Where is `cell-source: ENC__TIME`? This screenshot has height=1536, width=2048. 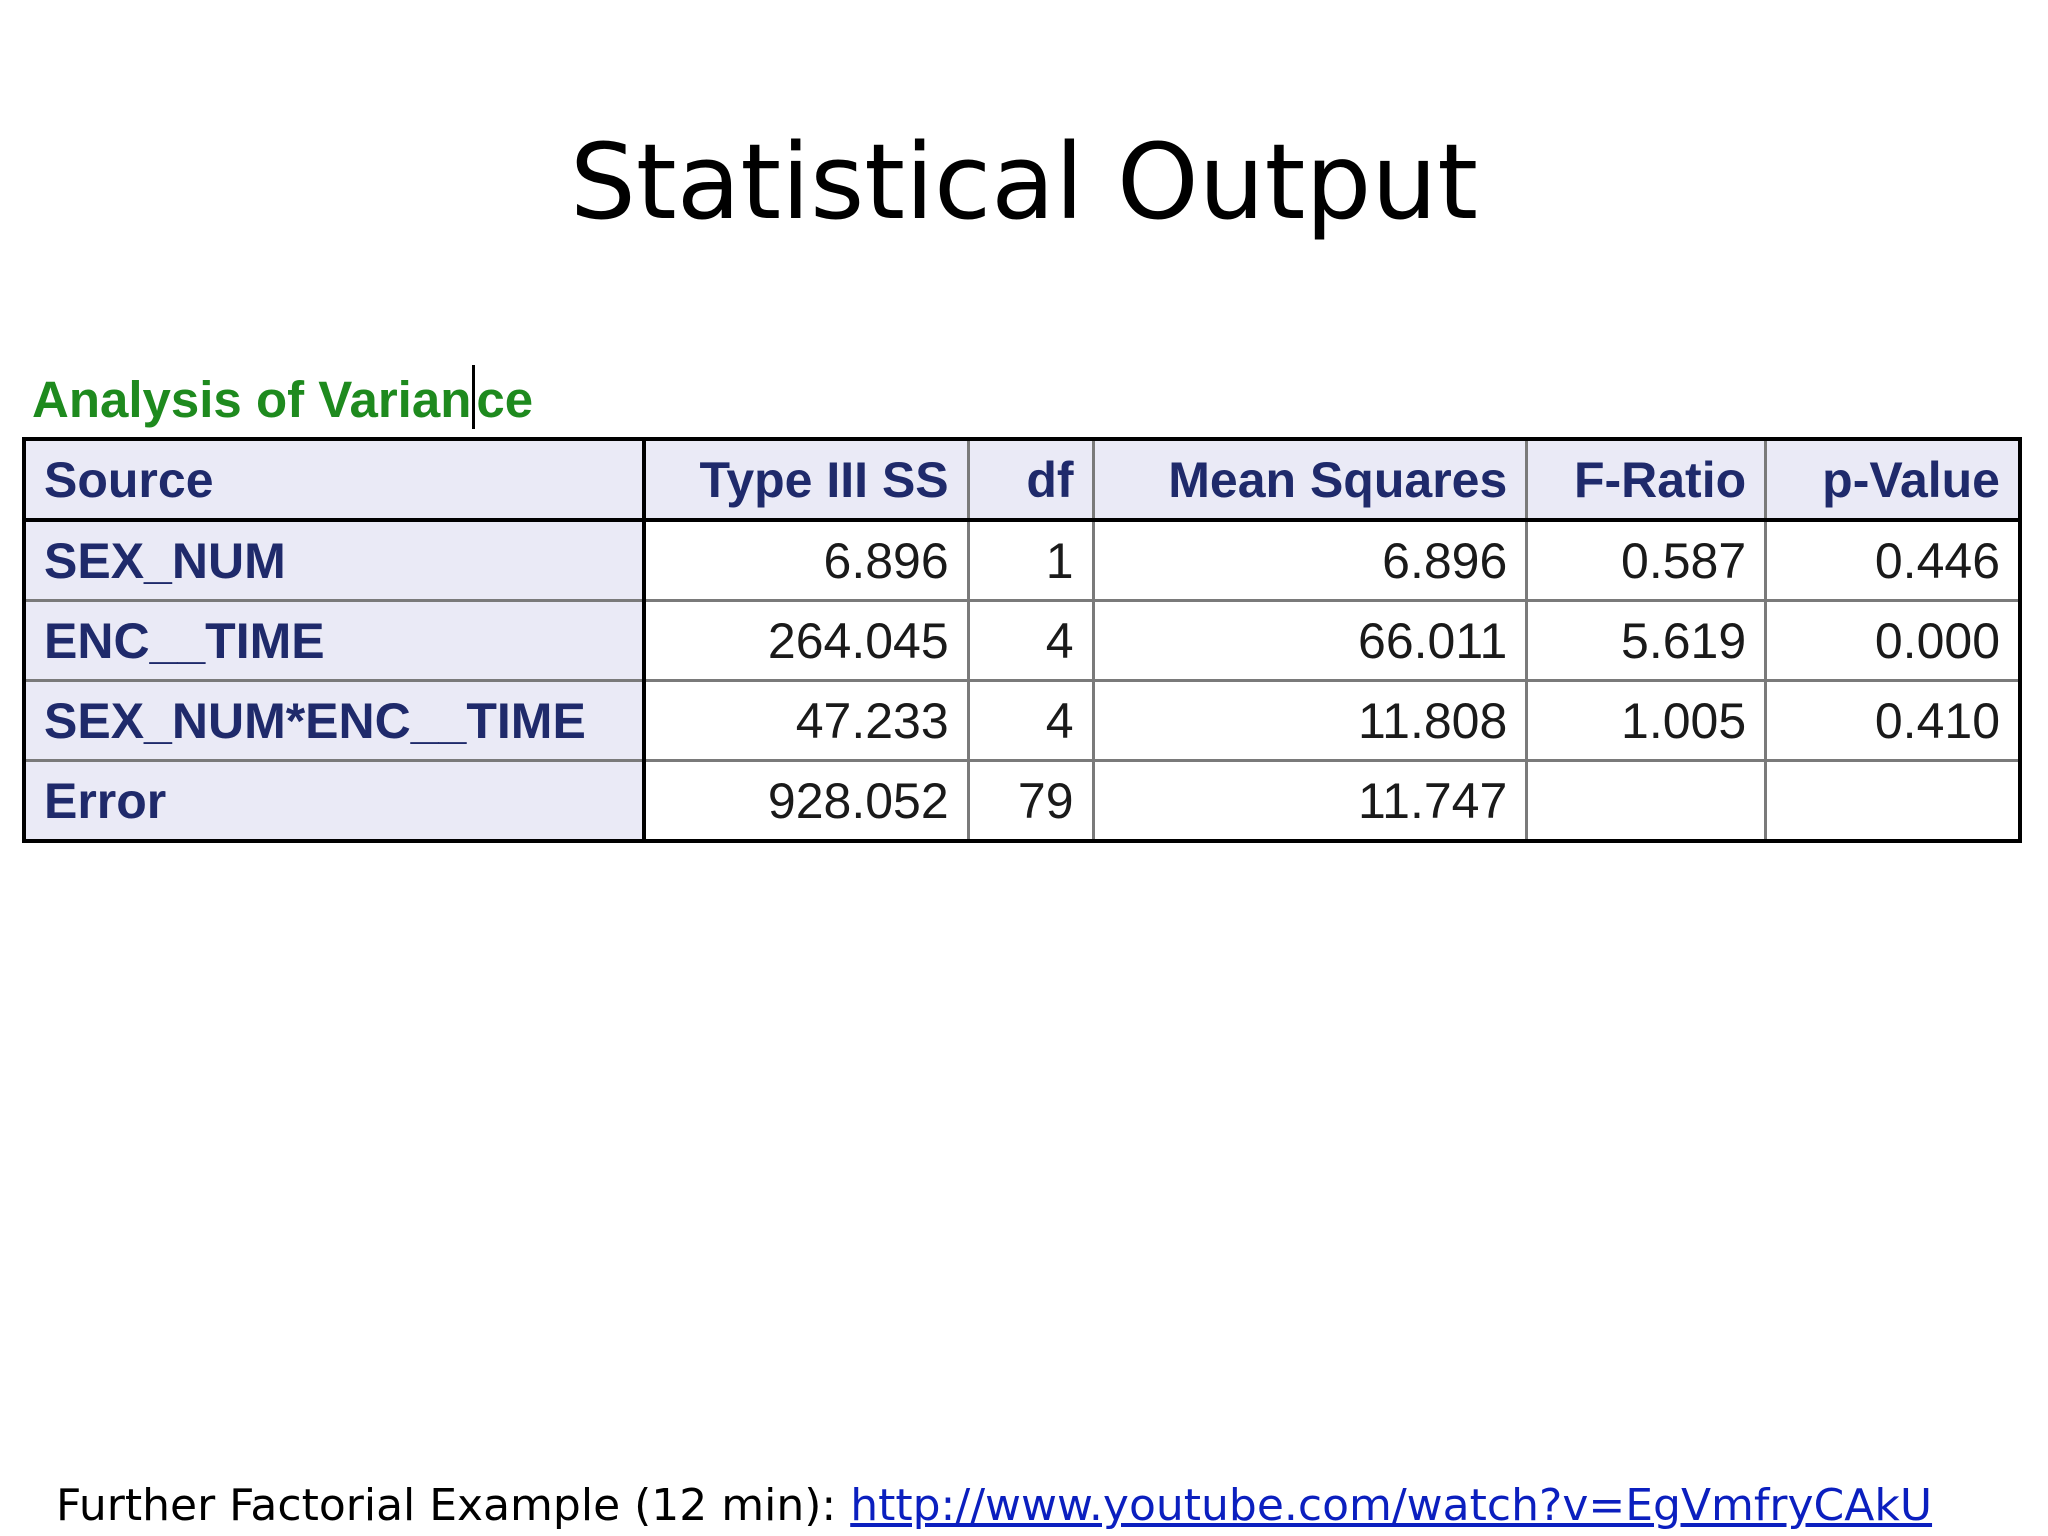
cell-source: ENC__TIME is located at coordinates (334, 640).